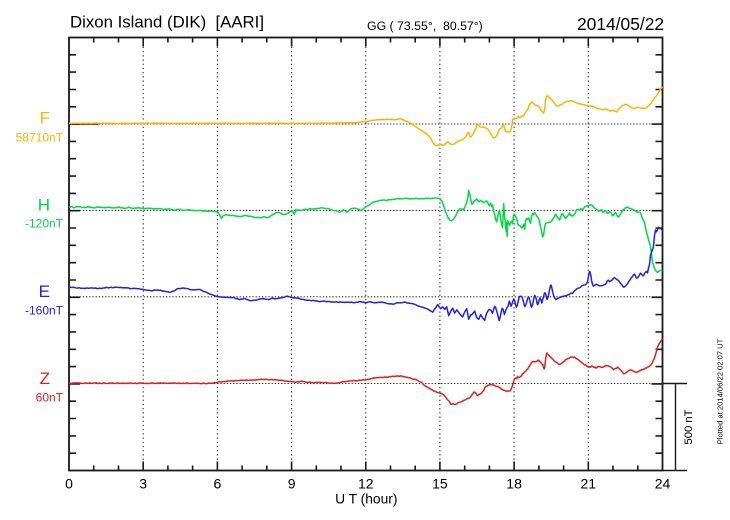 This screenshot has width=730, height=520. What do you see at coordinates (663, 483) in the screenshot?
I see `svg-text: 24` at bounding box center [663, 483].